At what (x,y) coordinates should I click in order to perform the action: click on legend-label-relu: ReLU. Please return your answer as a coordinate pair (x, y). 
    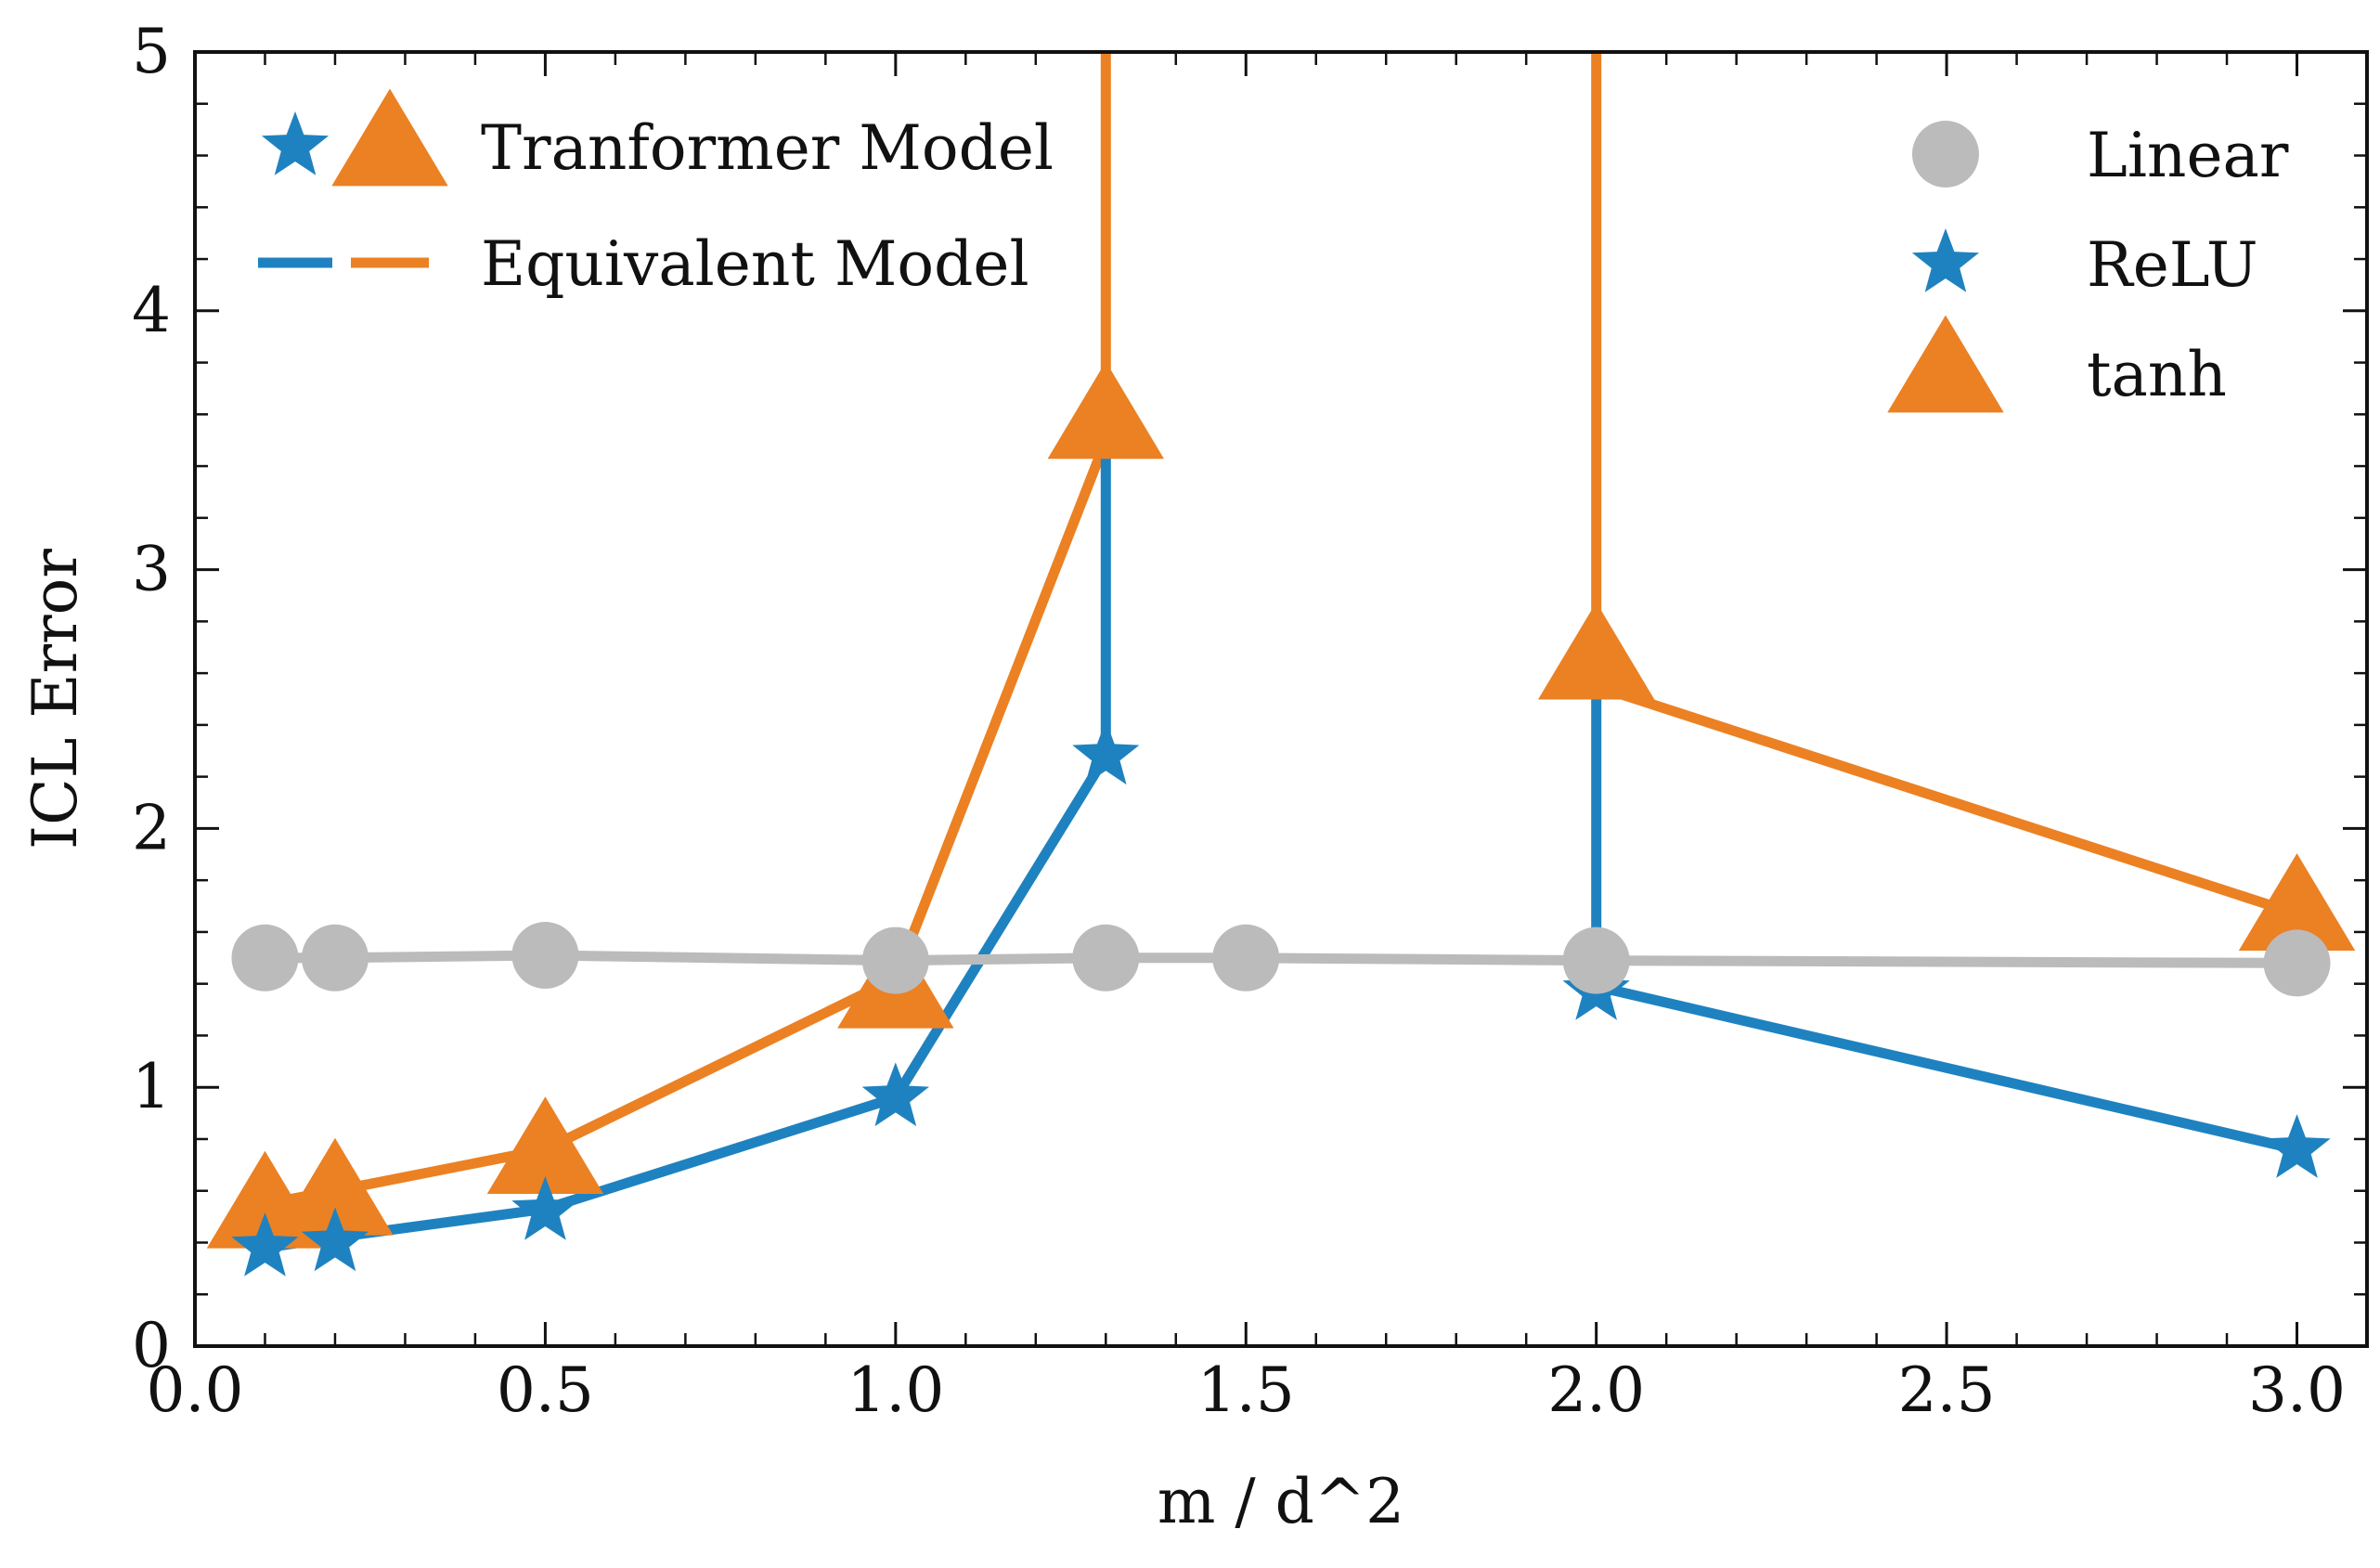
    Looking at the image, I should click on (2172, 265).